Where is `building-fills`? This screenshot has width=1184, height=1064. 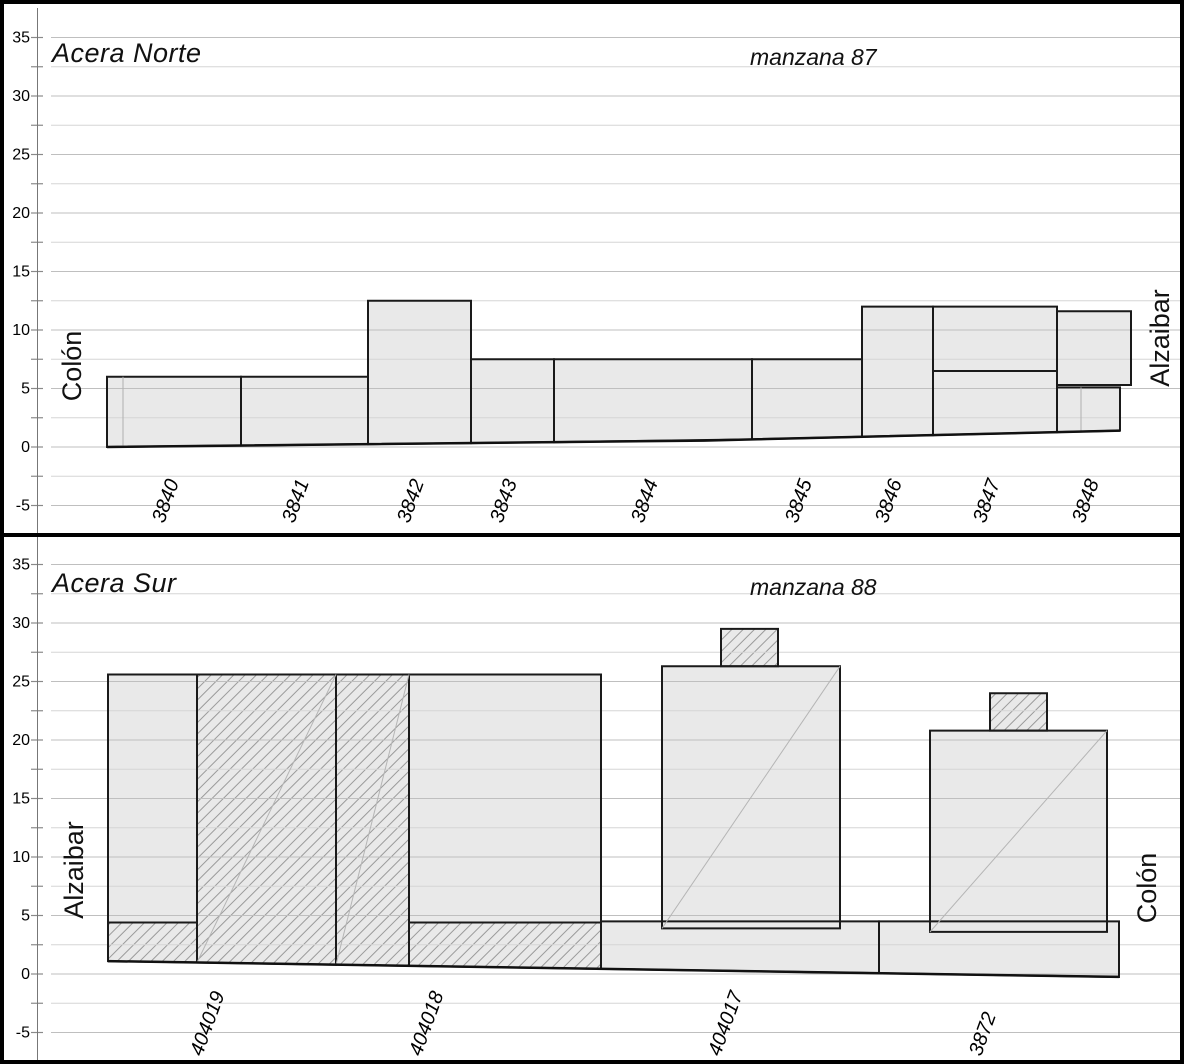 building-fills is located at coordinates (619, 373).